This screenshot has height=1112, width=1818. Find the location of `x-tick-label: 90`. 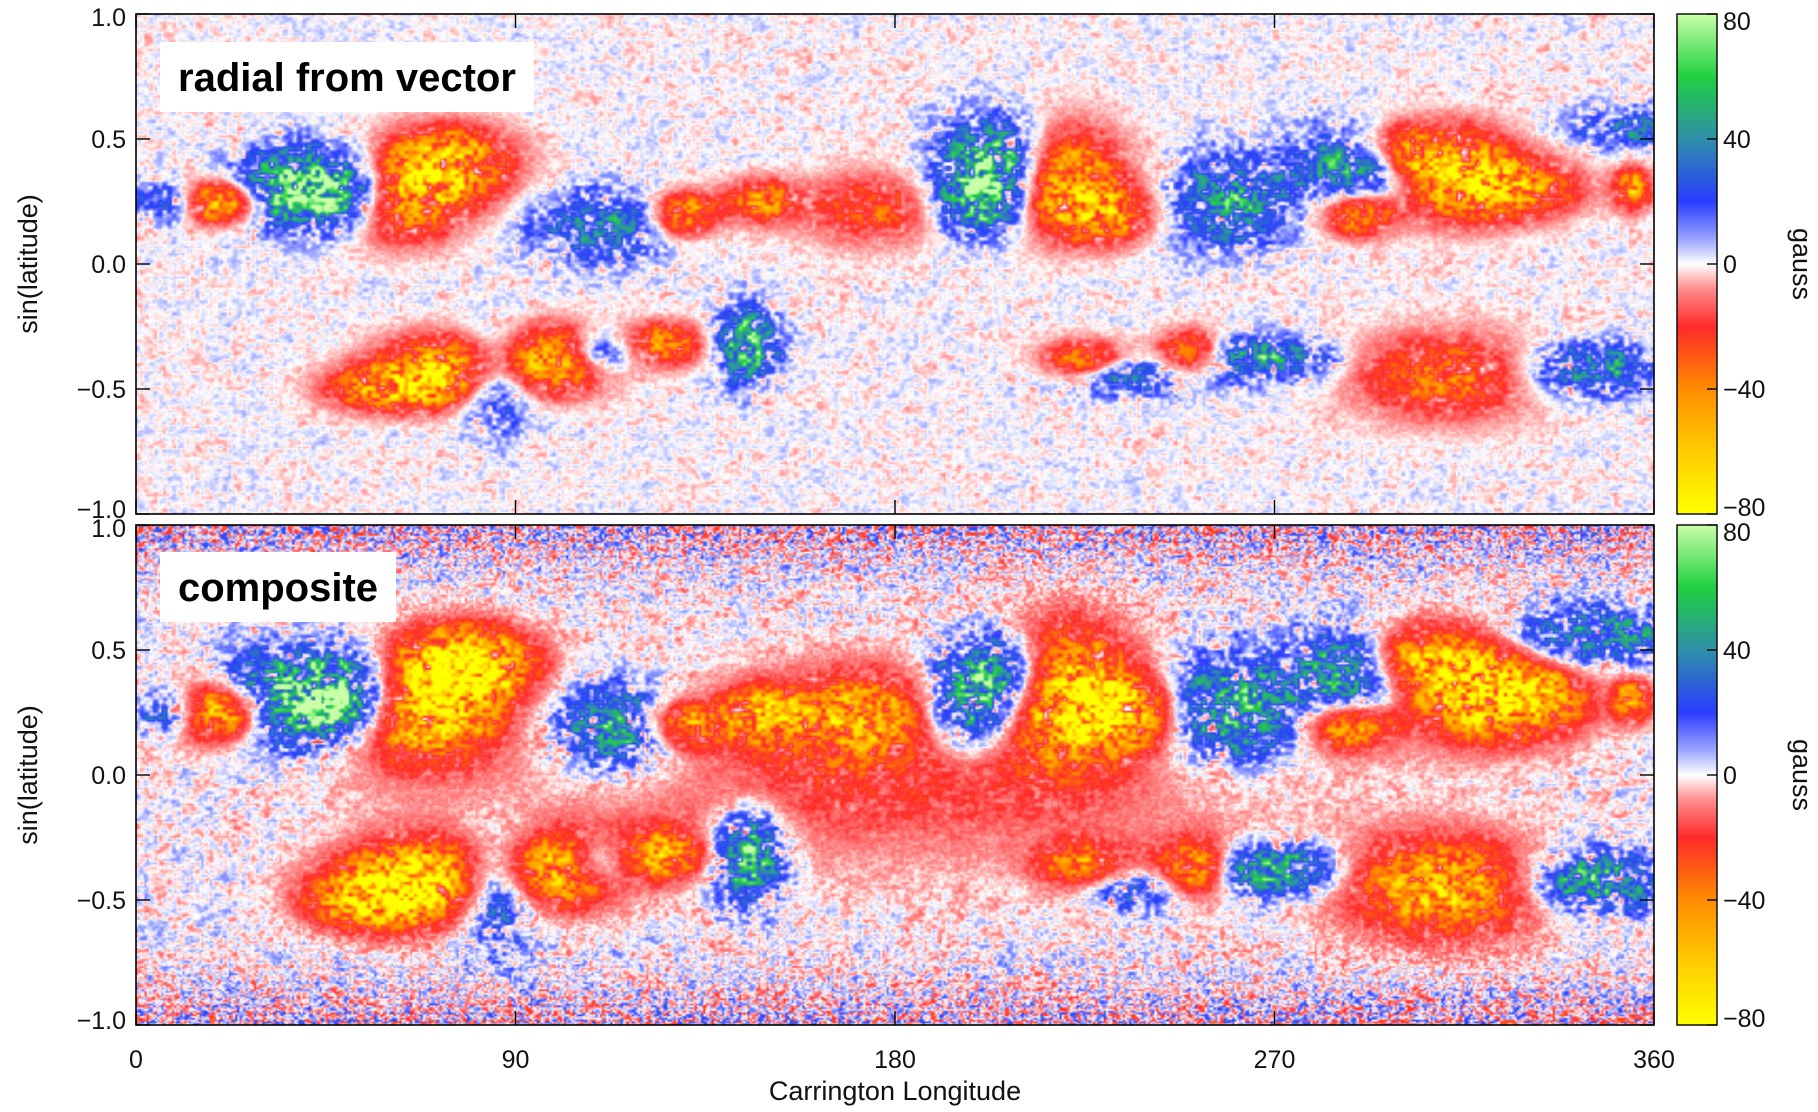

x-tick-label: 90 is located at coordinates (516, 1060).